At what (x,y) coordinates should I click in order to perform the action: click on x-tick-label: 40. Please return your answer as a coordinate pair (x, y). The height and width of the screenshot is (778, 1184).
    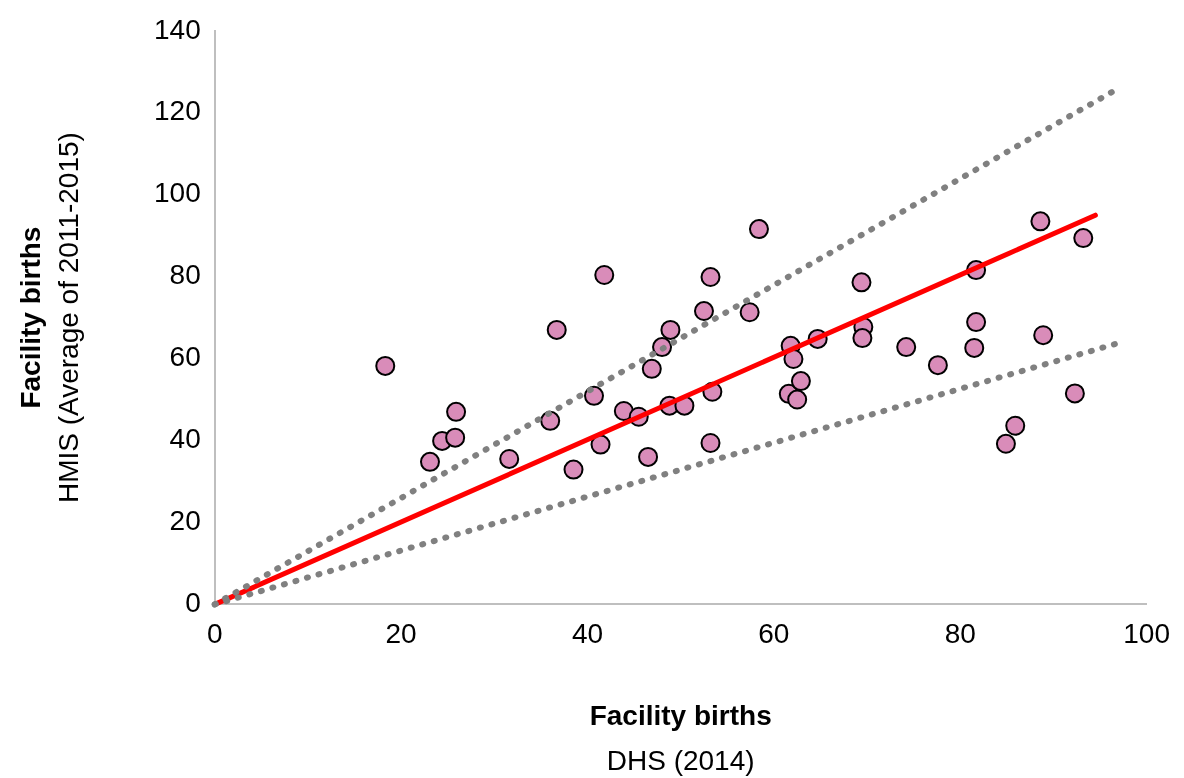
    Looking at the image, I should click on (587, 633).